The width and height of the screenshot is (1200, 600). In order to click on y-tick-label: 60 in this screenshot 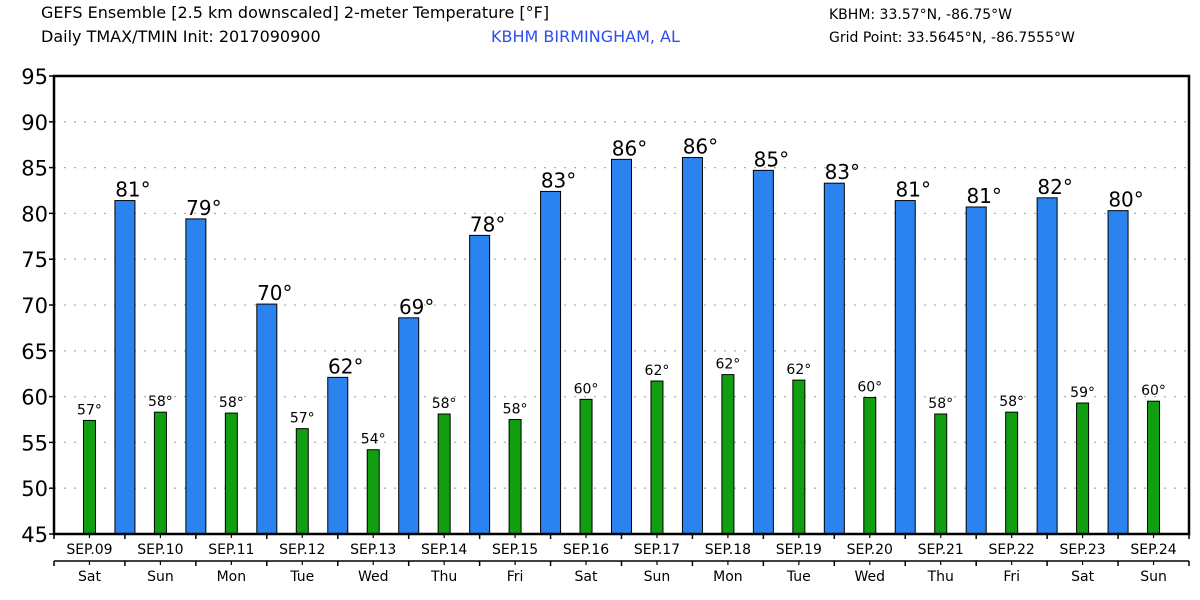, I will do `click(34, 398)`.